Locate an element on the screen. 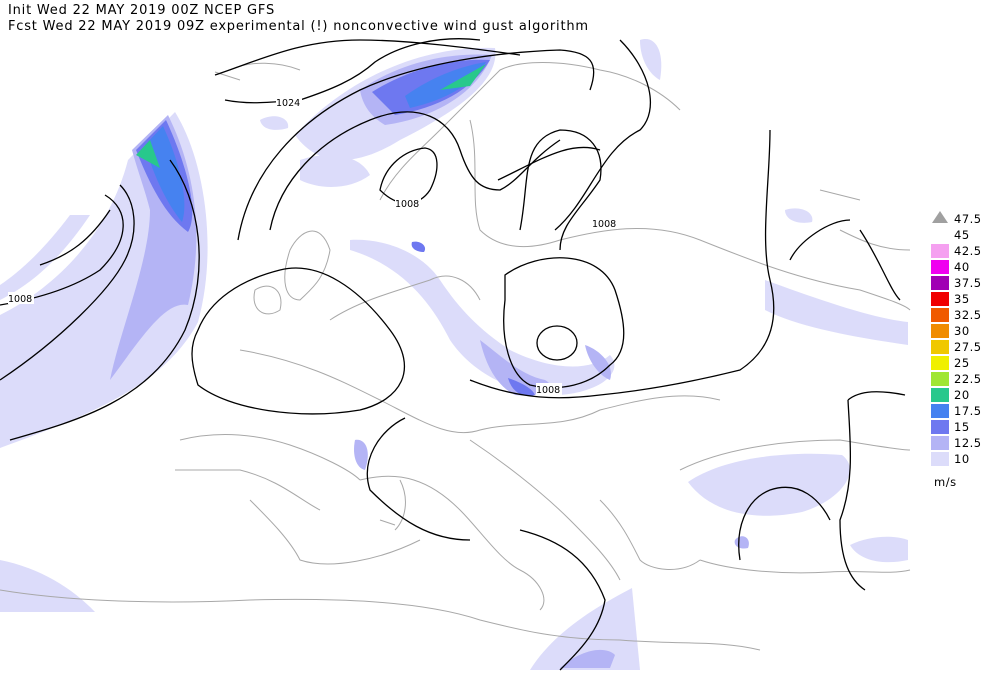 This screenshot has height=680, width=1000. isobar-label: 1024 is located at coordinates (288, 103).